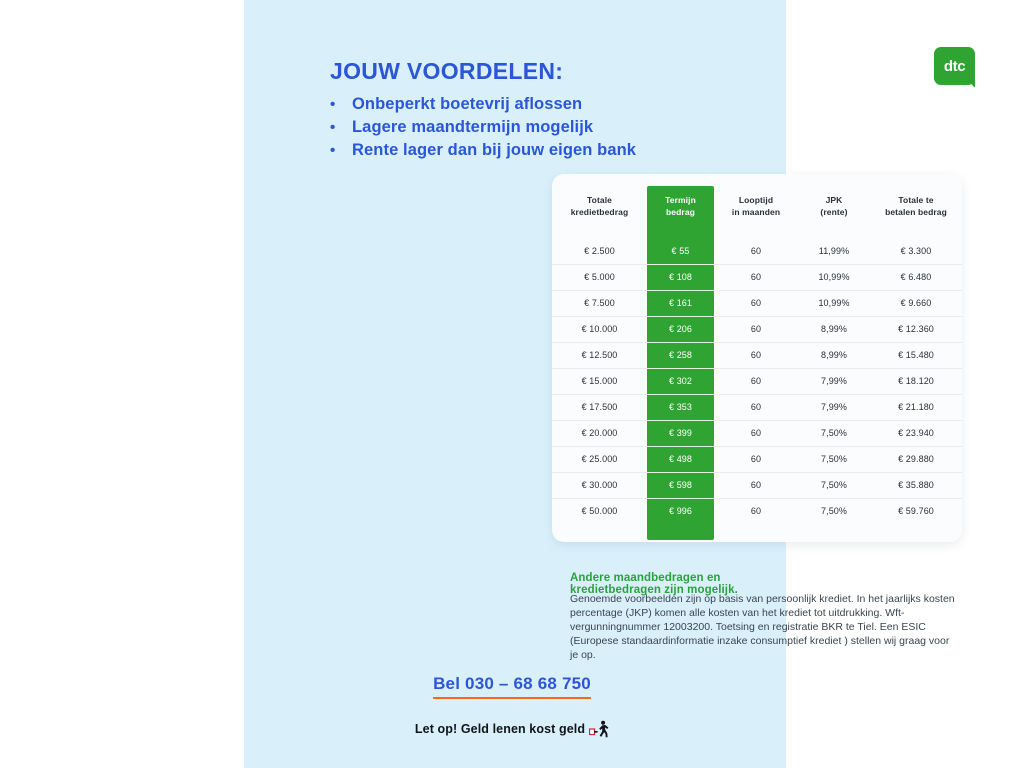  What do you see at coordinates (916, 432) in the screenshot?
I see `table-cell: € 23.940` at bounding box center [916, 432].